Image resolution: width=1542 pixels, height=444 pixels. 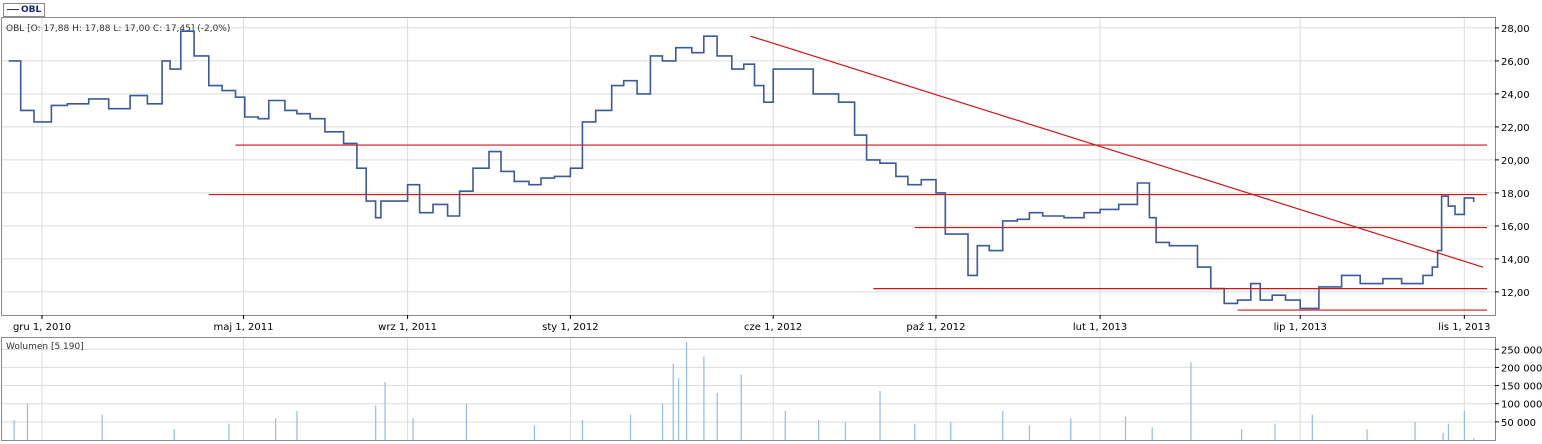 I want to click on price-y-tick-label: 24,00, so click(x=1515, y=95).